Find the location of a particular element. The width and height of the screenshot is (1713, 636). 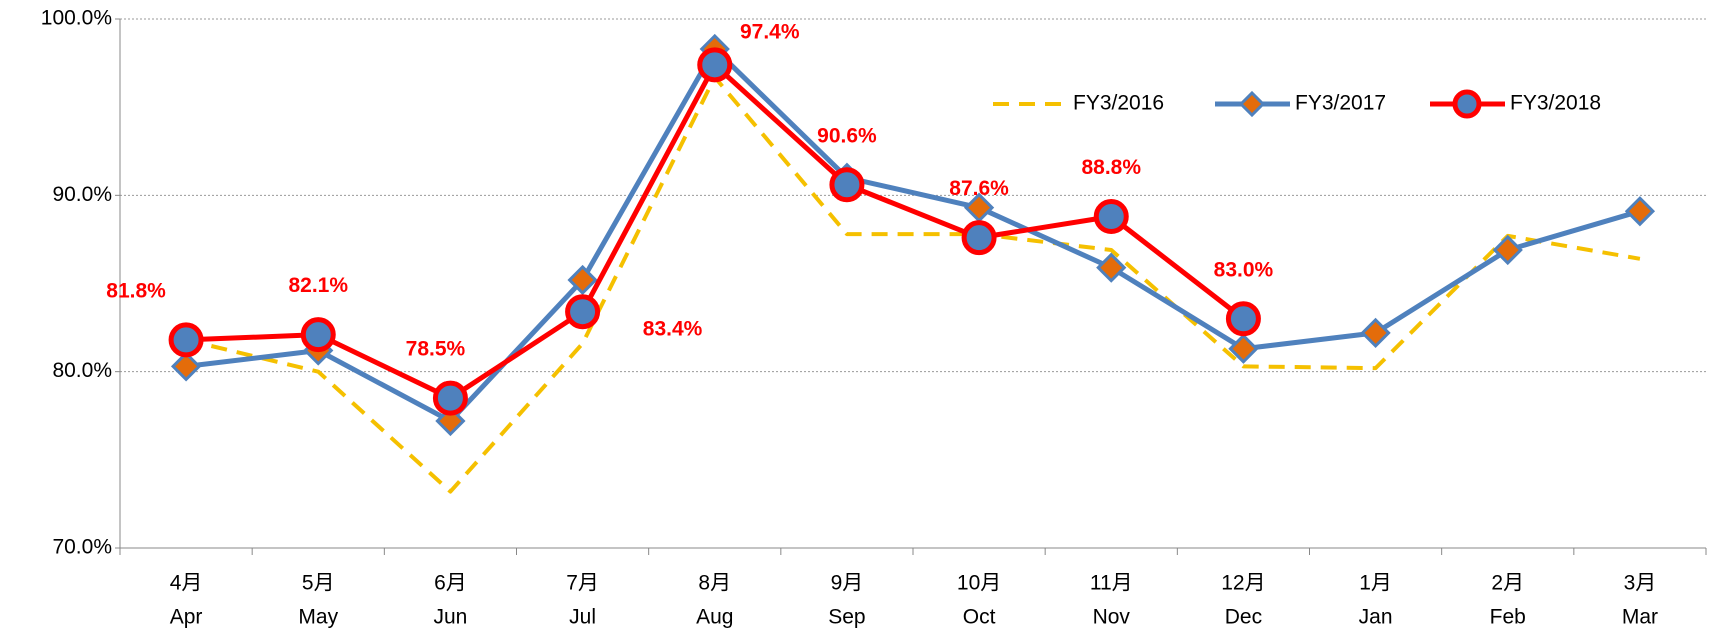

x-tick-label: Mar is located at coordinates (1640, 617).